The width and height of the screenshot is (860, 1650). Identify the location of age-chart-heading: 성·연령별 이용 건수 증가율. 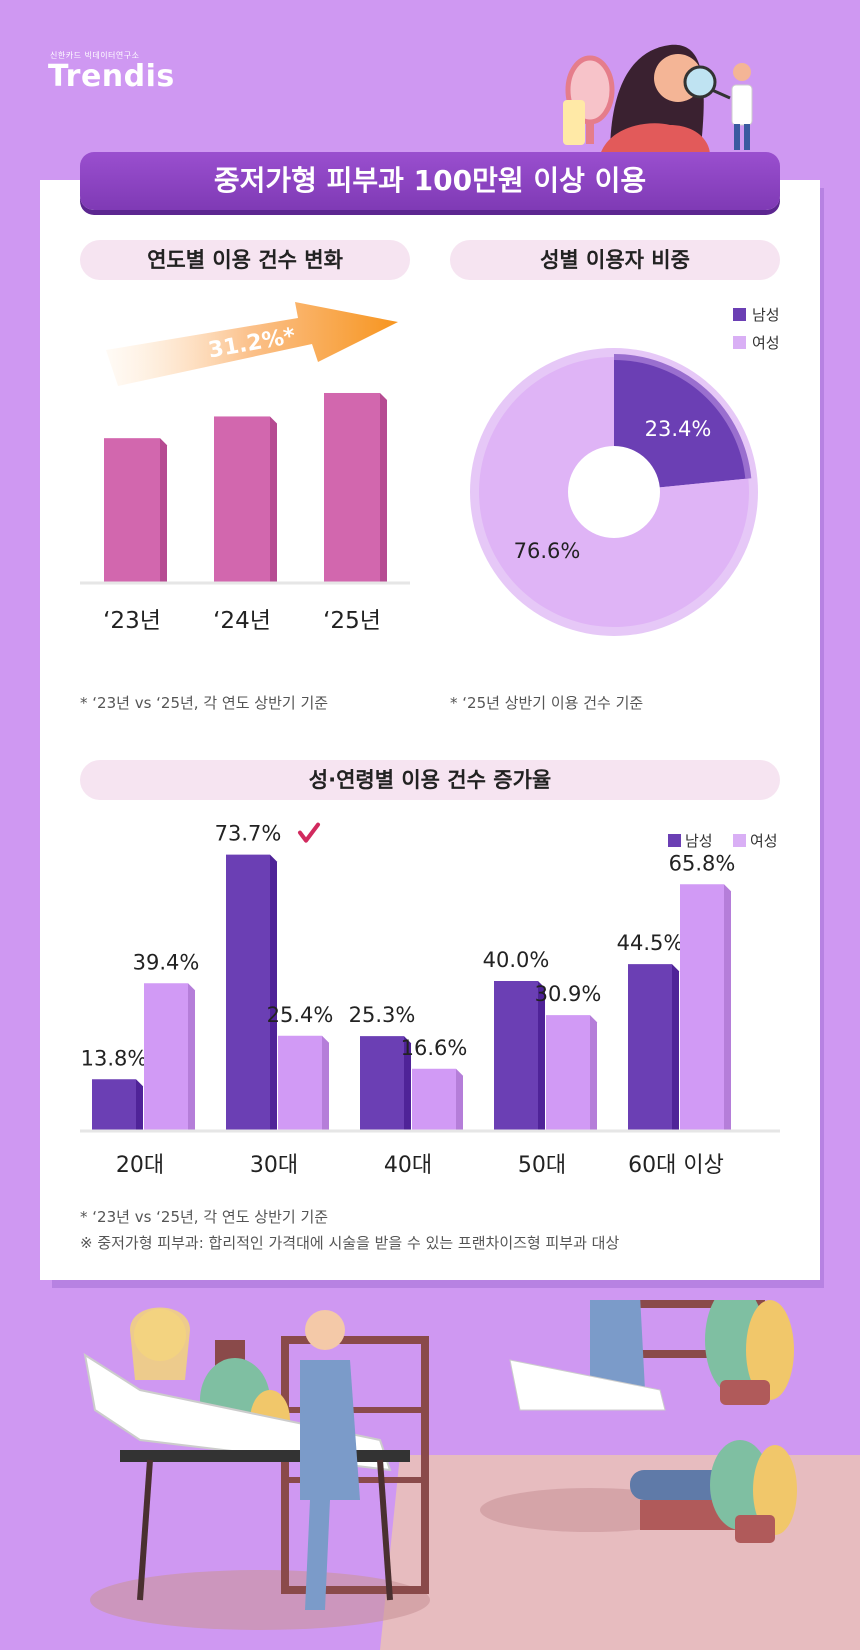
(430, 780).